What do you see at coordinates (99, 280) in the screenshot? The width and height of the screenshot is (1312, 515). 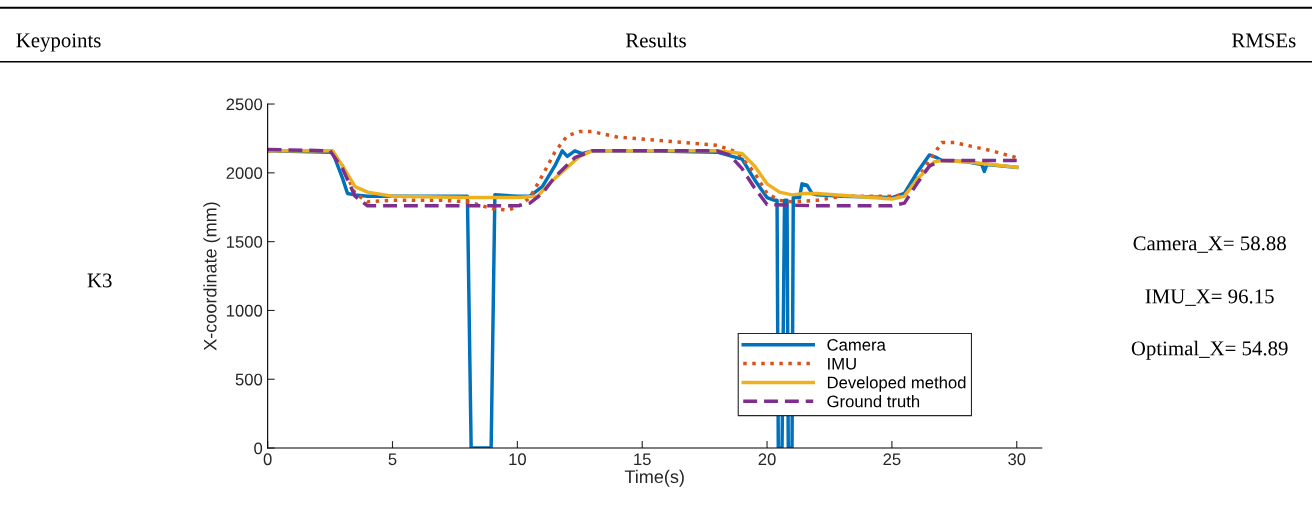 I see `text: K3` at bounding box center [99, 280].